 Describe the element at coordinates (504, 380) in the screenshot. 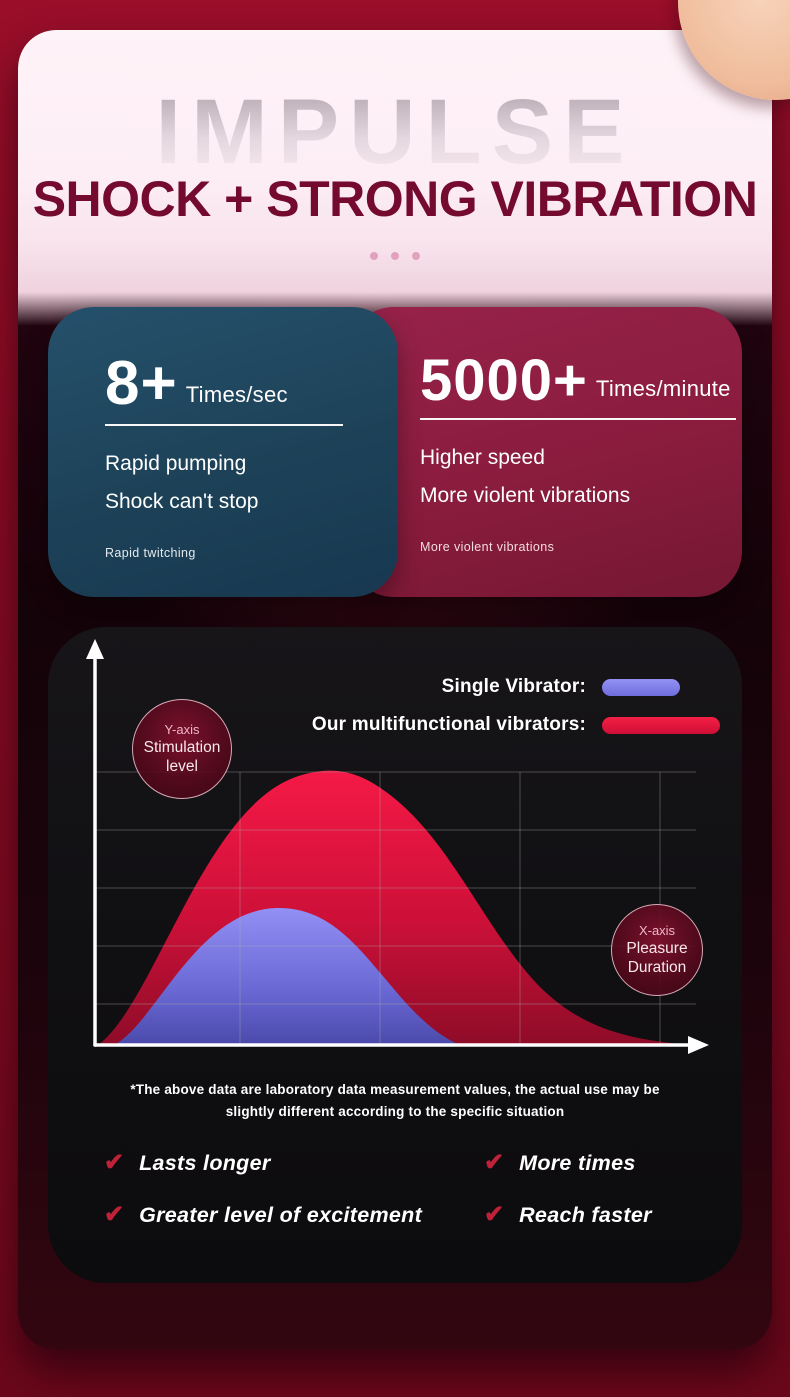

I see `stat-value: 5000+` at that location.